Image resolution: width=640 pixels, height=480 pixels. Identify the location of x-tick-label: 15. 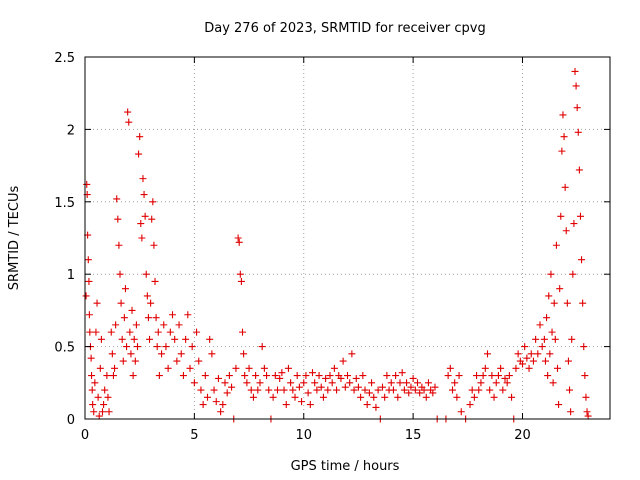
(413, 435).